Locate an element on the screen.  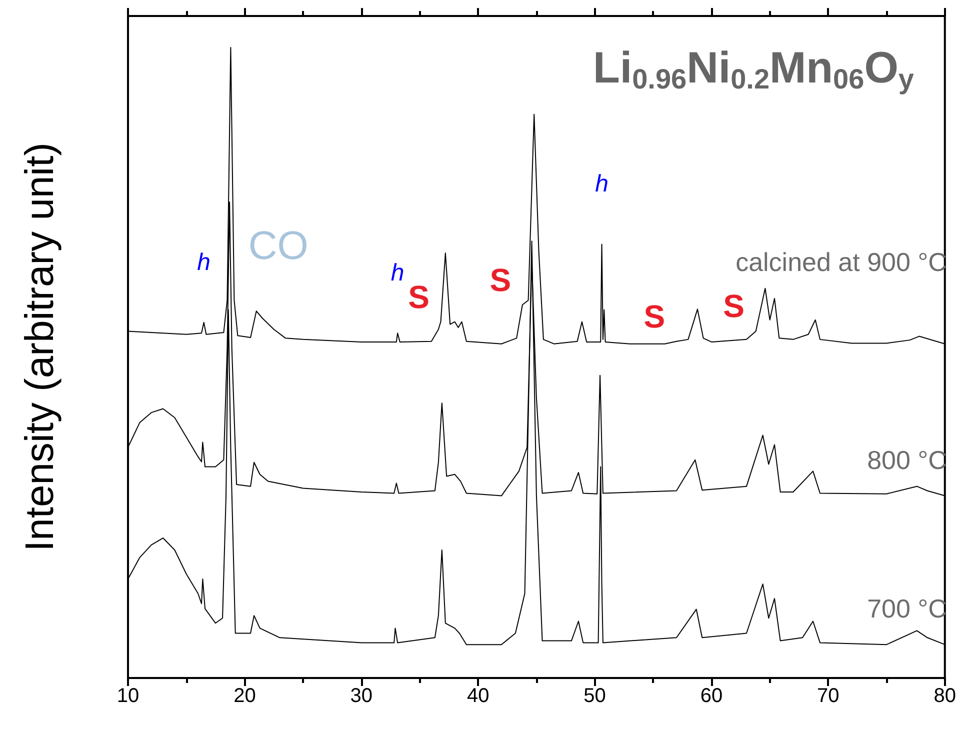
x-tick-label: 10 is located at coordinates (128, 696).